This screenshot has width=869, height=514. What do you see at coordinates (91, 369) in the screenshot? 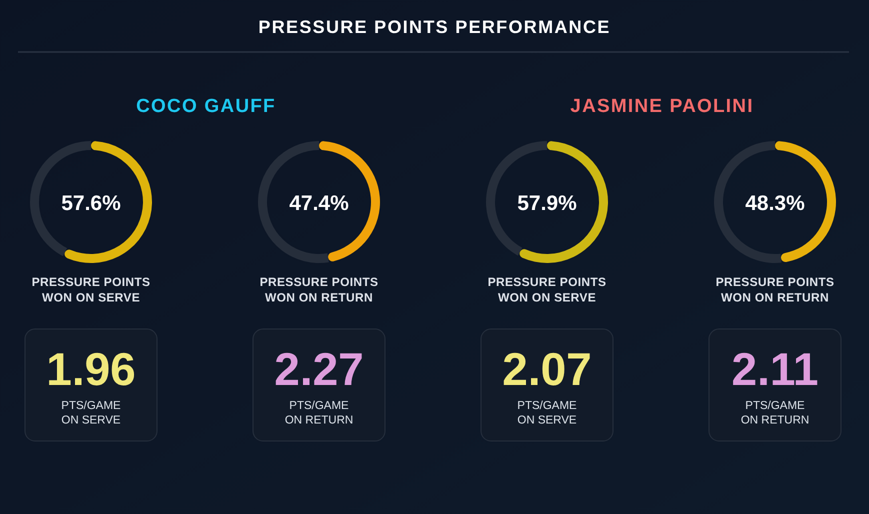
I see `data-label: 1.96` at bounding box center [91, 369].